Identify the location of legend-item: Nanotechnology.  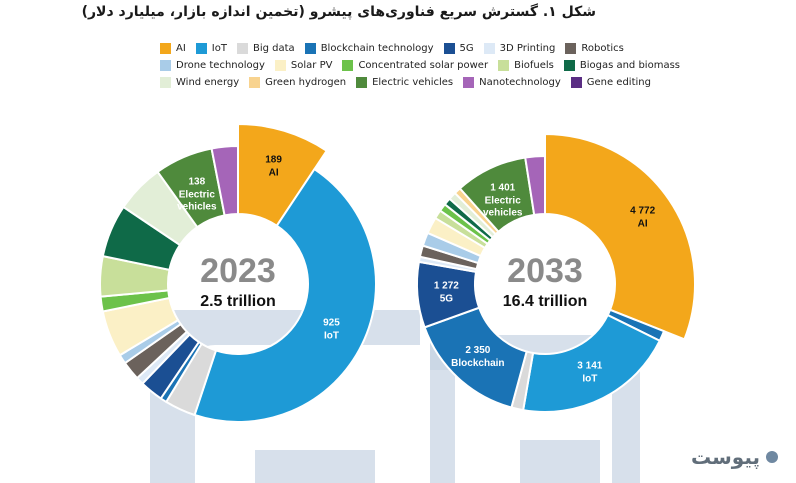
(512, 82).